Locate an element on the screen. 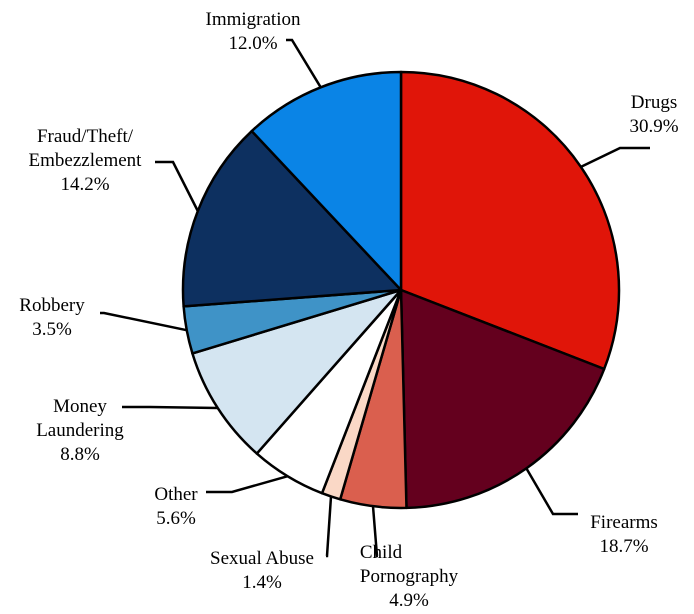  slice-percent-immigration: 12.0% is located at coordinates (252, 43).